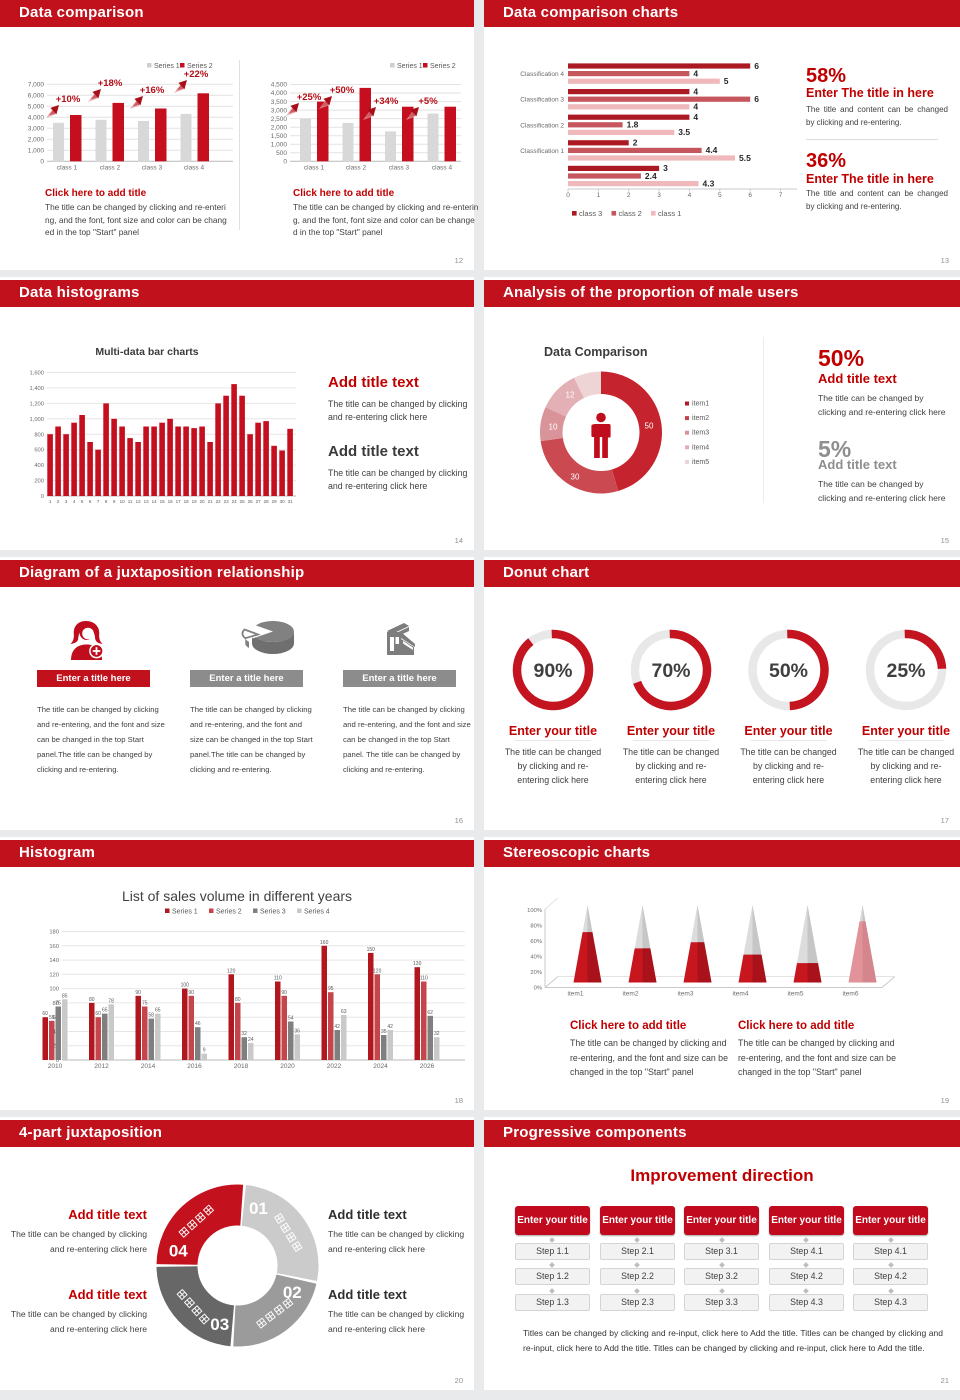  Describe the element at coordinates (52, 1018) in the screenshot. I see `svg-text: 55` at that location.